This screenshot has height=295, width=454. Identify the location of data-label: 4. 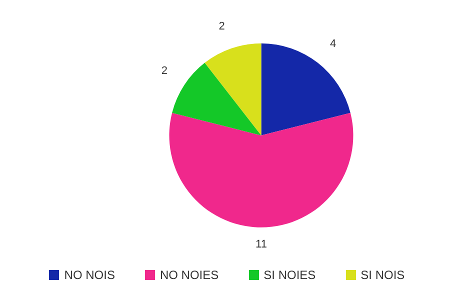
(333, 44).